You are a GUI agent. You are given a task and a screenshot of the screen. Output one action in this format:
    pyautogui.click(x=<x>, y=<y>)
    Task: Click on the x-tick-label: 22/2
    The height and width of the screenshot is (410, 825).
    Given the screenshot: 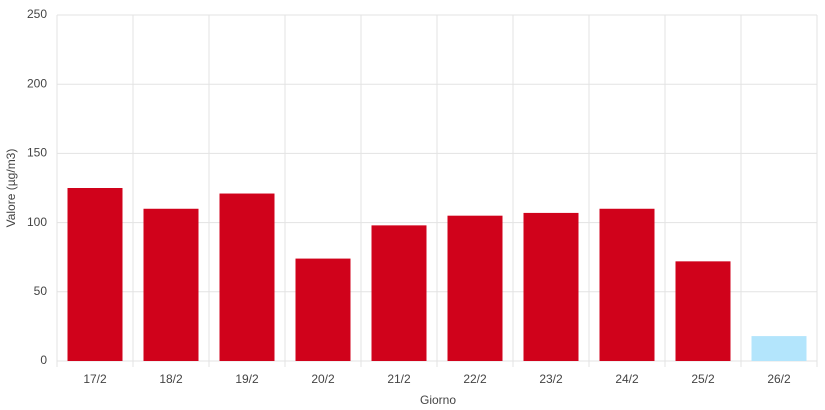 What is the action you would take?
    pyautogui.click(x=475, y=379)
    